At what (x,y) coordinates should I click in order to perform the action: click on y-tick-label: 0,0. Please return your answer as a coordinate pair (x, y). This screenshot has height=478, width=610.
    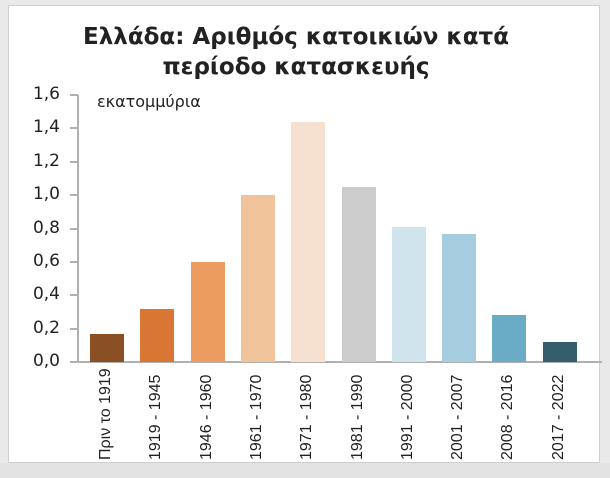
    Looking at the image, I should click on (46, 361).